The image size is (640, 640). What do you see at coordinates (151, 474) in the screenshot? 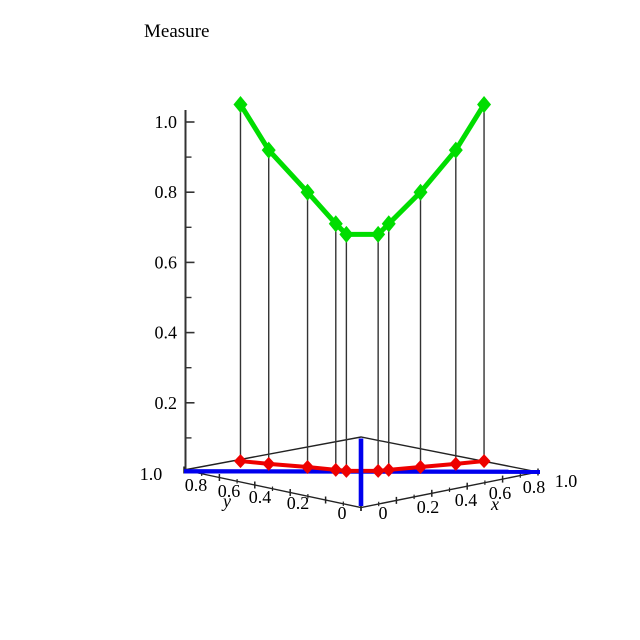
I see `y-axis-tick-label: 1.0` at bounding box center [151, 474].